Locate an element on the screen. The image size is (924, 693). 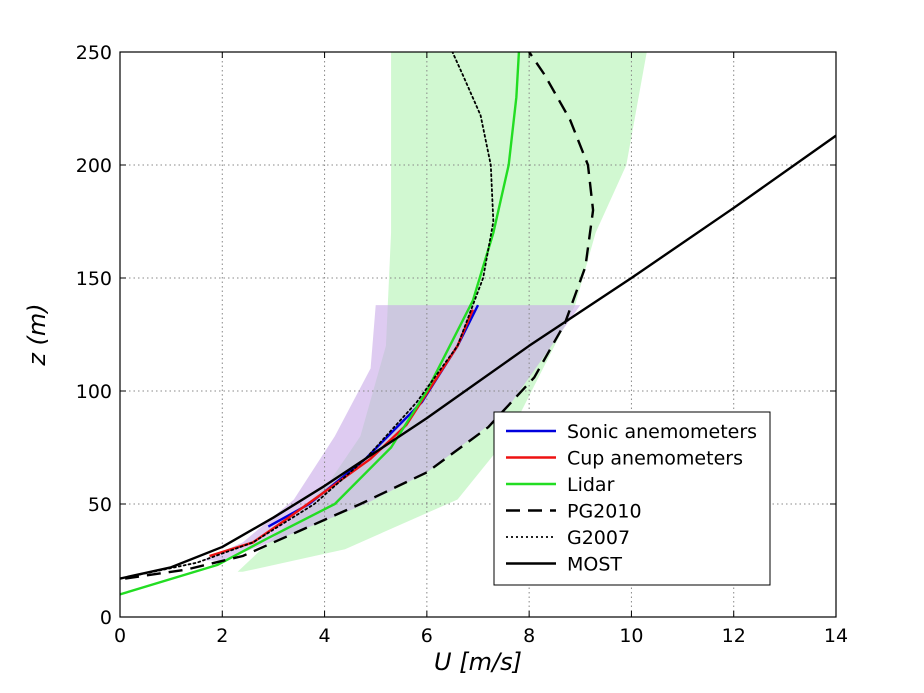
x-tick-label-6: 6 is located at coordinates (427, 636).